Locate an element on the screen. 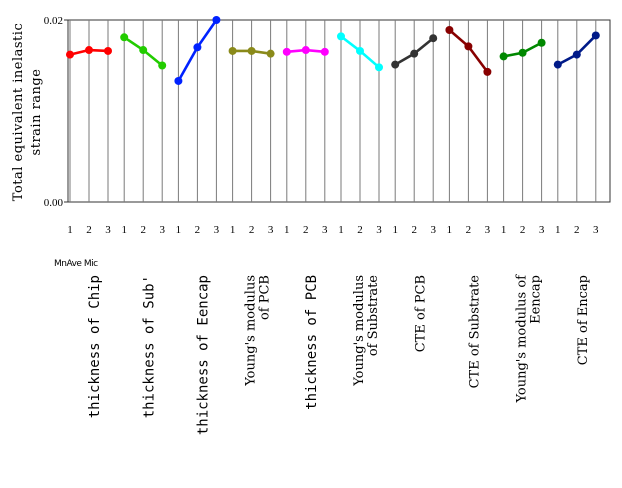 The width and height of the screenshot is (622, 488). y-tick-label-min: 0.00 is located at coordinates (54, 203).